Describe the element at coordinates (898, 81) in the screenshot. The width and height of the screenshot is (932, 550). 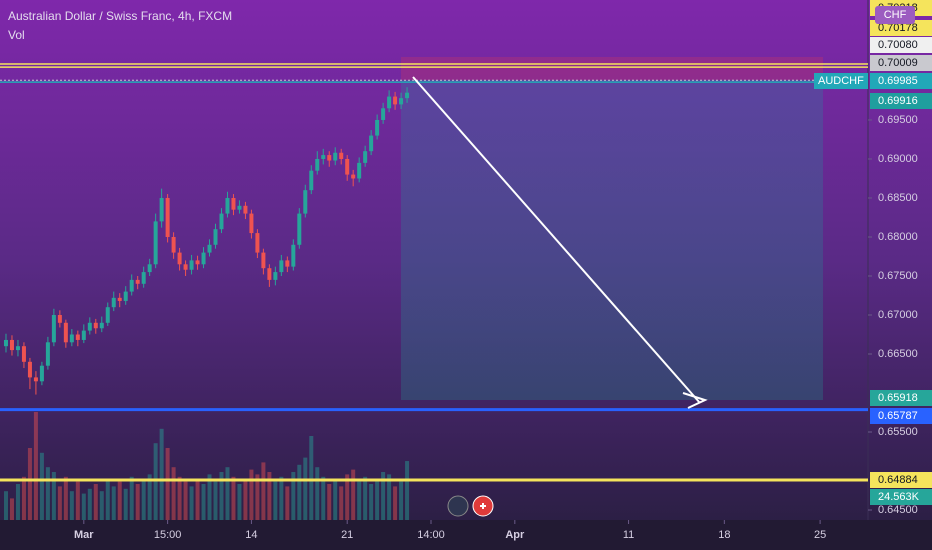
I see `price-label: 0.69985` at that location.